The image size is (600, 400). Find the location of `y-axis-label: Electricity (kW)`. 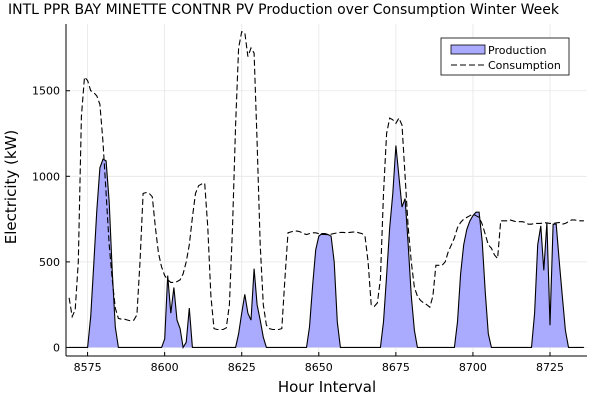

y-axis-label: Electricity (kW) is located at coordinates (11, 187).